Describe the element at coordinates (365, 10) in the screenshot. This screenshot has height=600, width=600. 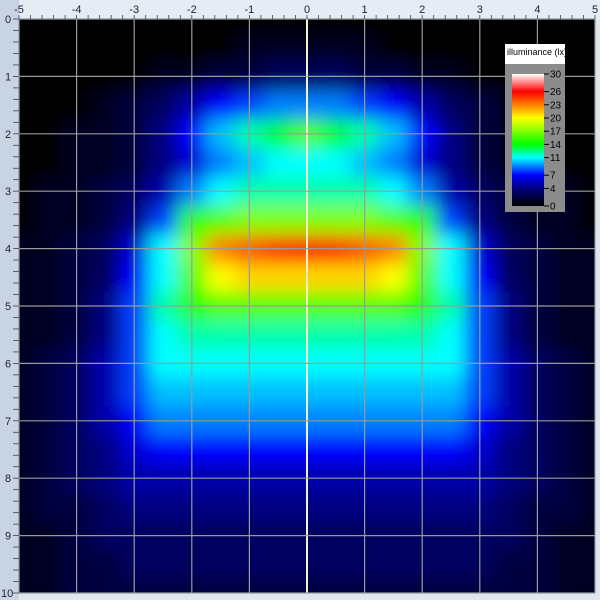
I see `x-tick-label: 1` at that location.